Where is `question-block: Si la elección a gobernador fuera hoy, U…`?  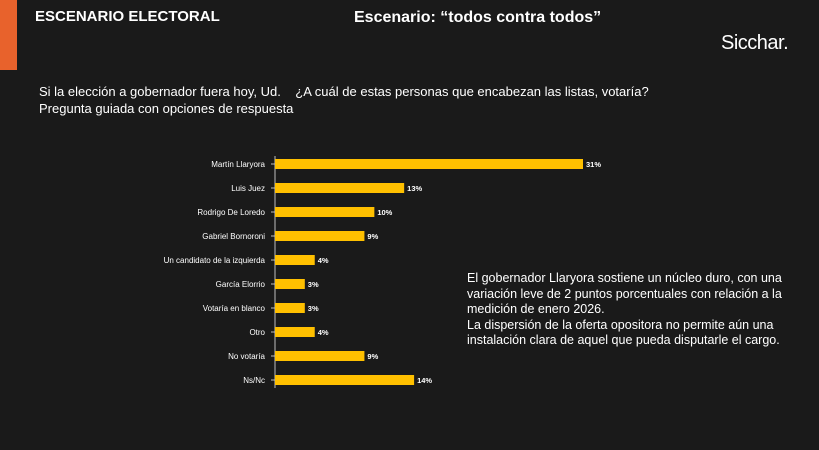
question-block: Si la elección a gobernador fuera hoy, U… is located at coordinates (344, 100).